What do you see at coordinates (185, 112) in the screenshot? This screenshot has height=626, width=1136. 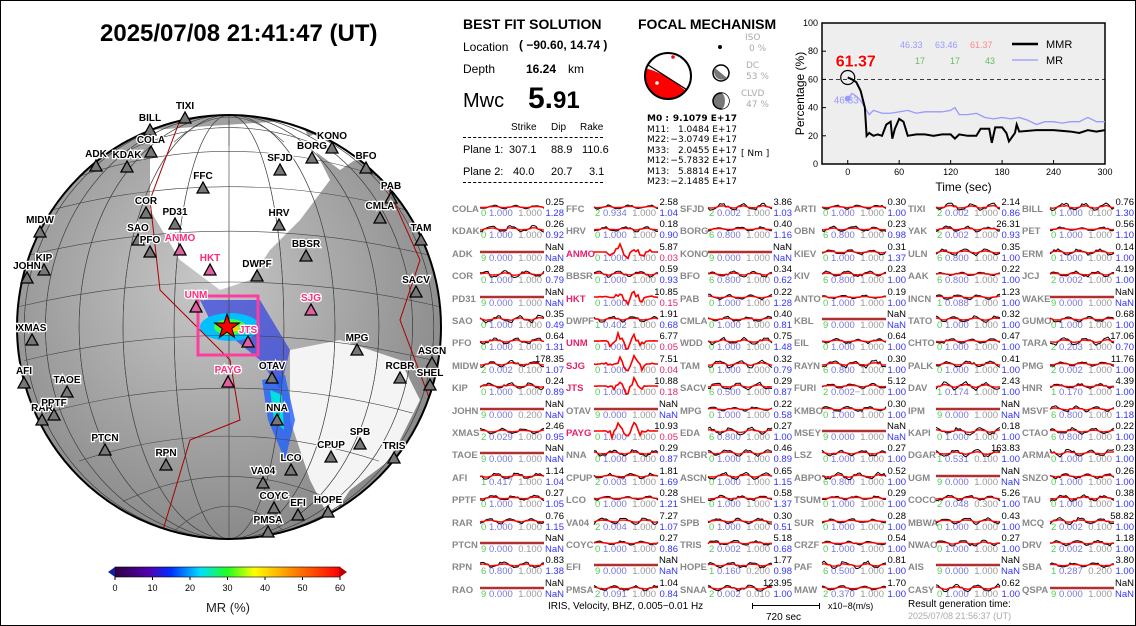 I see `station-tixi: TIXI` at bounding box center [185, 112].